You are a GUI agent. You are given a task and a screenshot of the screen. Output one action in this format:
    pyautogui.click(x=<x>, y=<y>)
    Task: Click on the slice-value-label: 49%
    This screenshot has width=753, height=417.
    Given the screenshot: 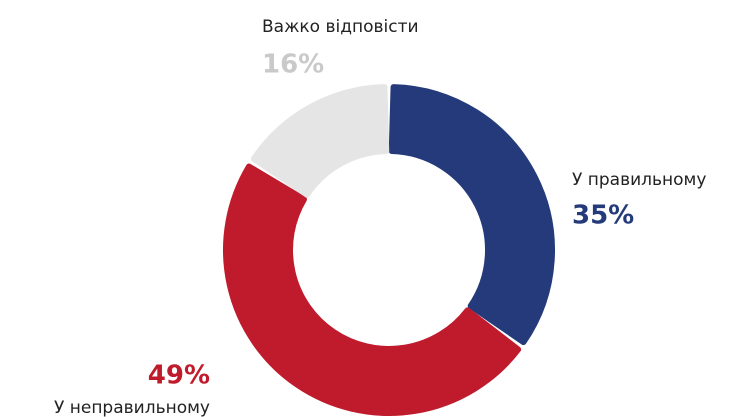 What is the action you would take?
    pyautogui.click(x=179, y=376)
    